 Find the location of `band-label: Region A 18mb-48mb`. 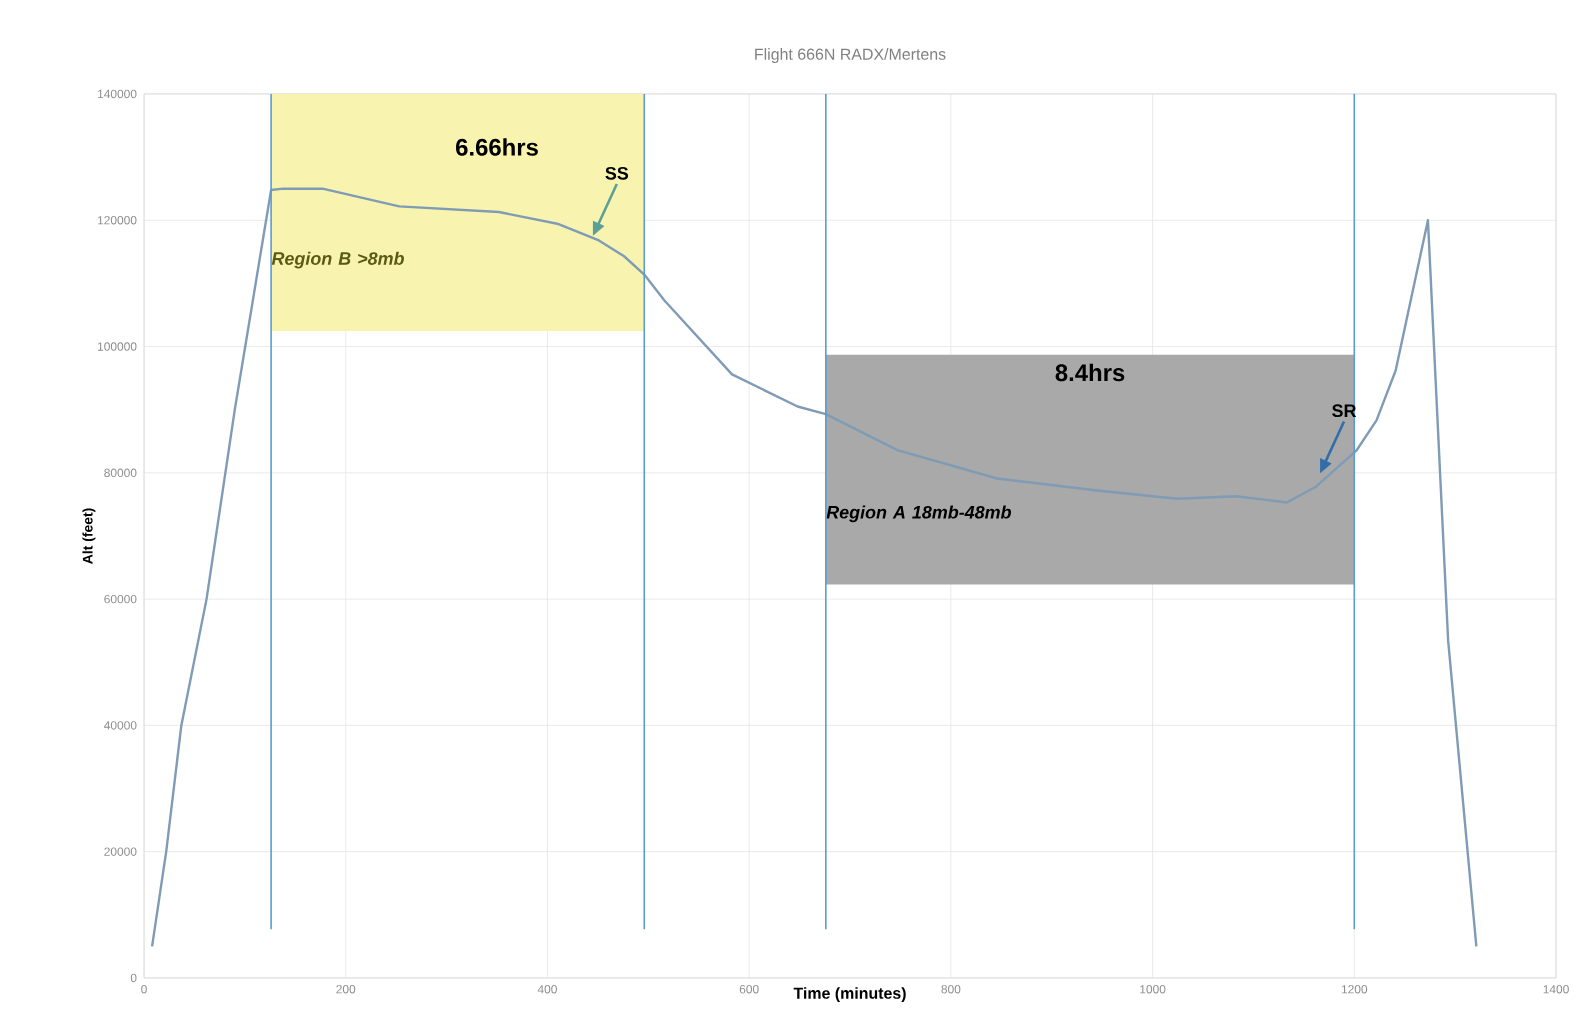

band-label: Region A 18mb-48mb is located at coordinates (919, 514).